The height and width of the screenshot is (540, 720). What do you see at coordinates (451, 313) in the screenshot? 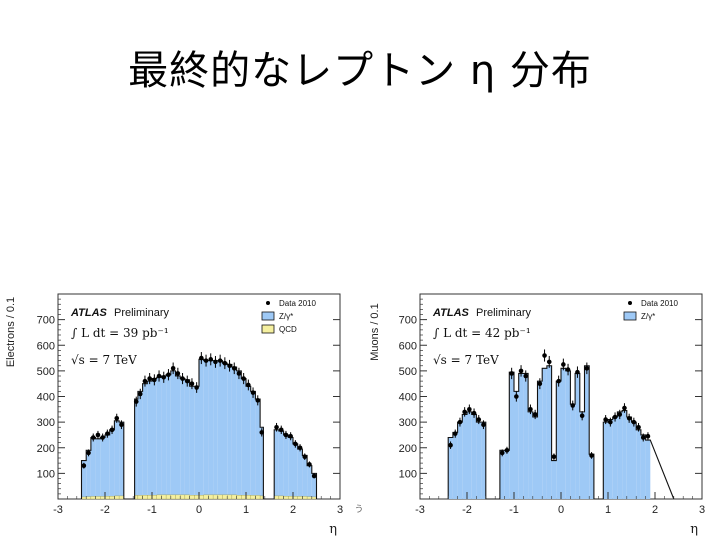
I see `atlas-label: ATLAS` at bounding box center [451, 313].